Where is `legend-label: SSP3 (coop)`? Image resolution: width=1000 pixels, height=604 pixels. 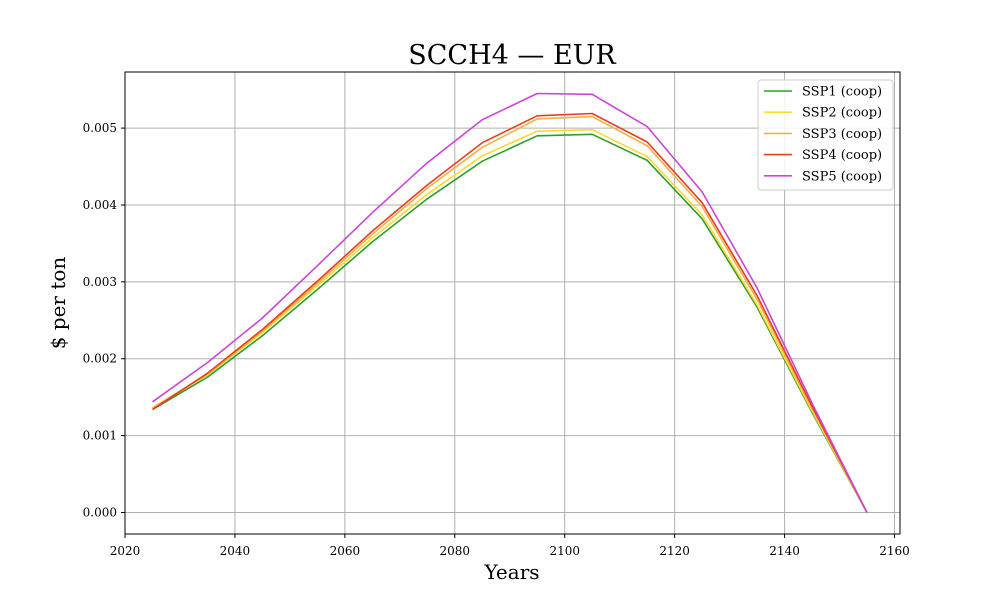 legend-label: SSP3 (coop) is located at coordinates (842, 134).